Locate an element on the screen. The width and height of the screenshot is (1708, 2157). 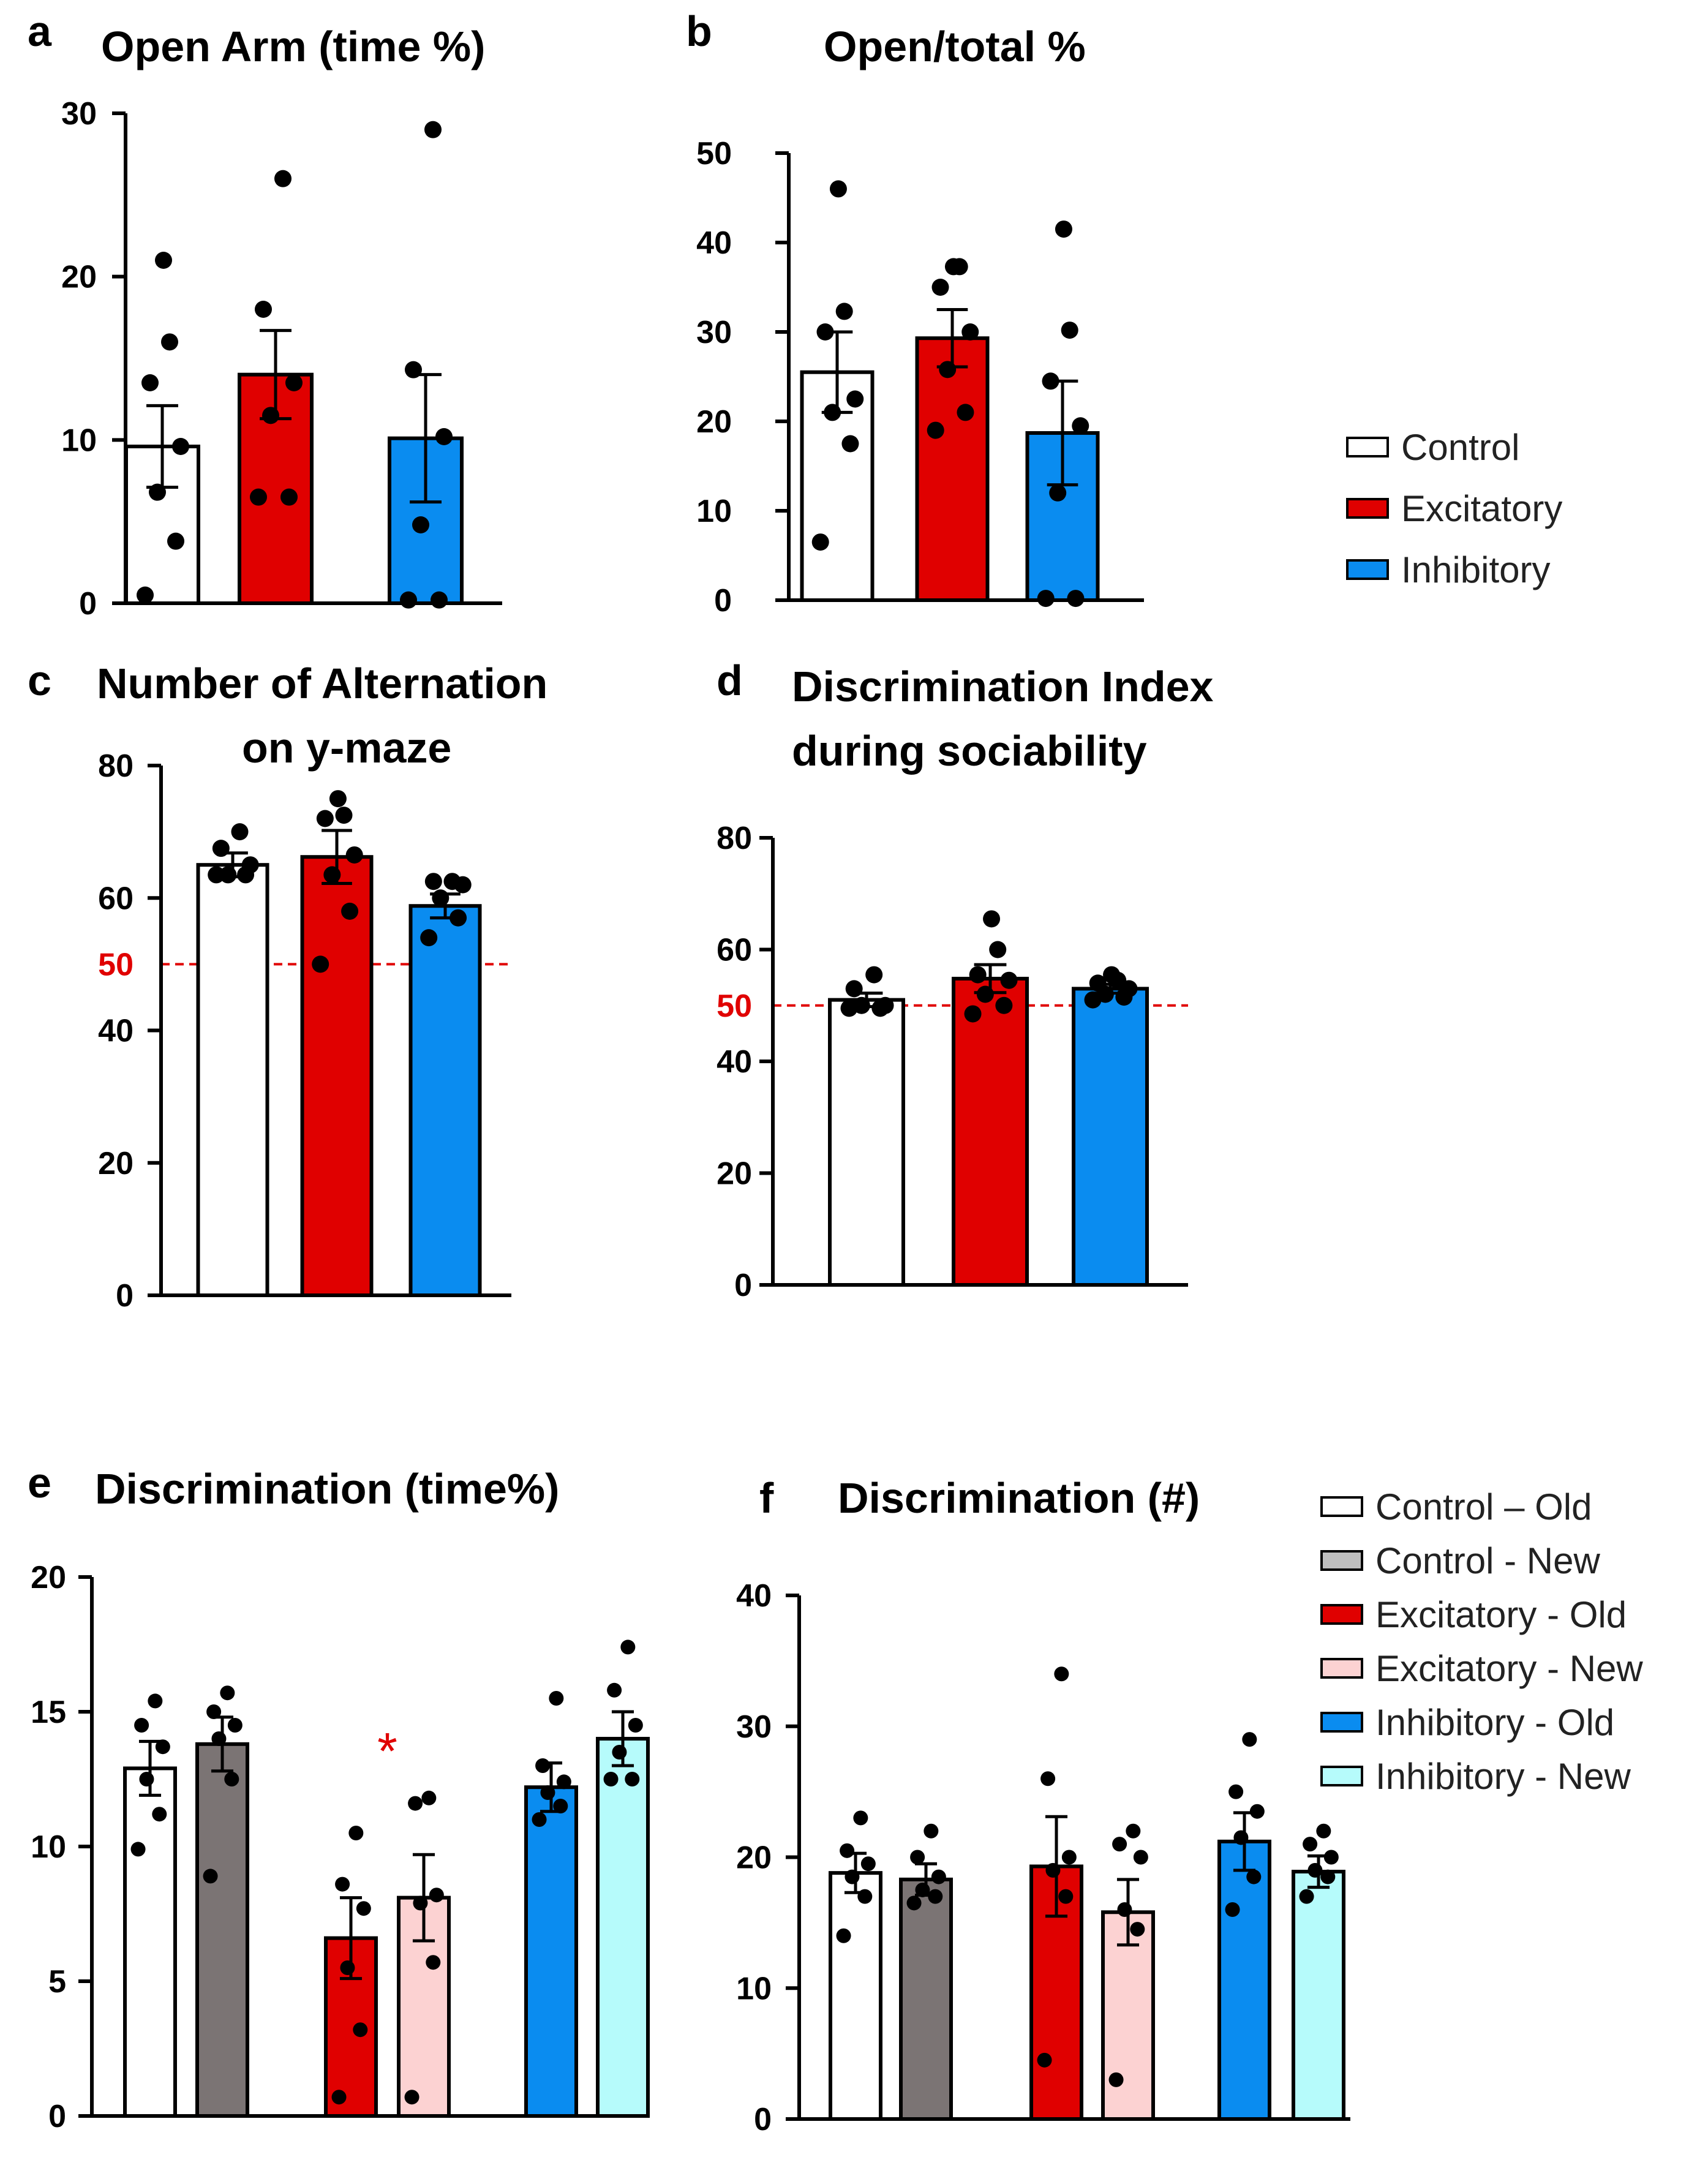
legend-bottom-label-3: Excitatory - Old is located at coordinates (1501, 1614).